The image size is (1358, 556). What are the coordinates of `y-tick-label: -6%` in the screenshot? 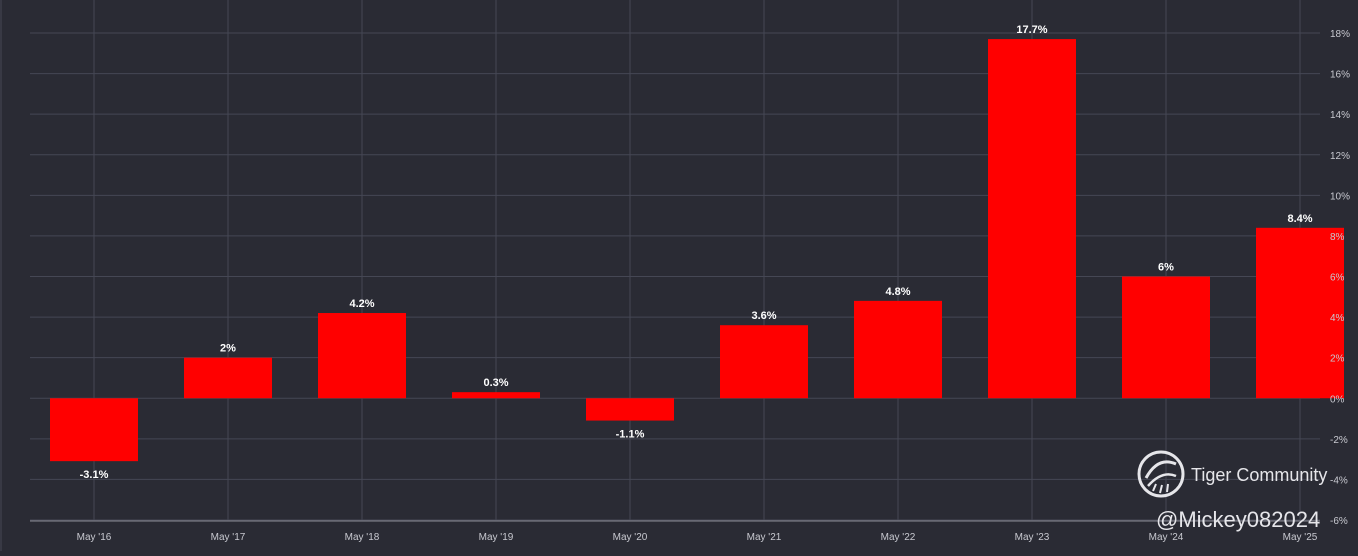 It's located at (1339, 521).